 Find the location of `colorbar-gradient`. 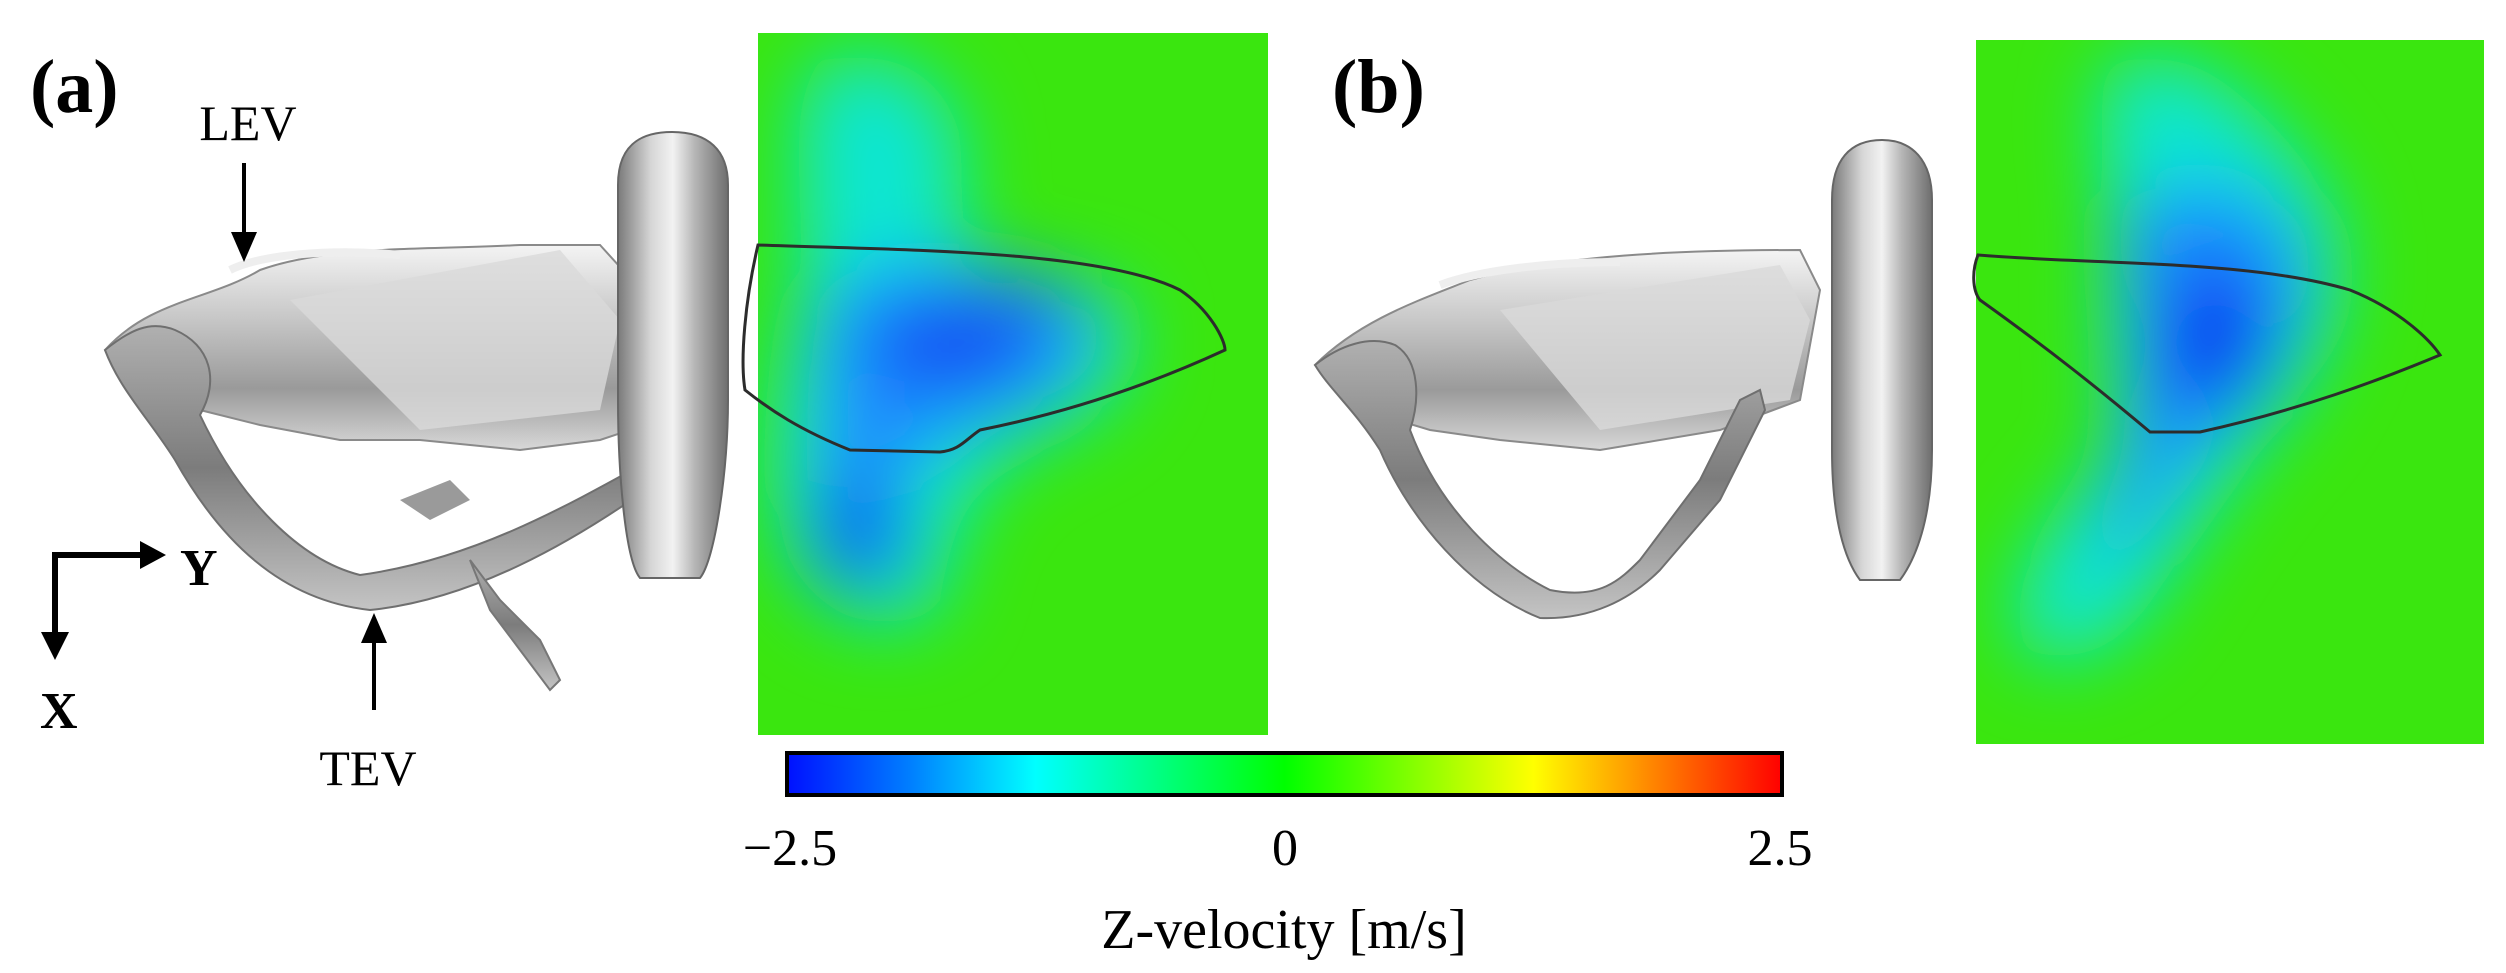

colorbar-gradient is located at coordinates (1284, 774).